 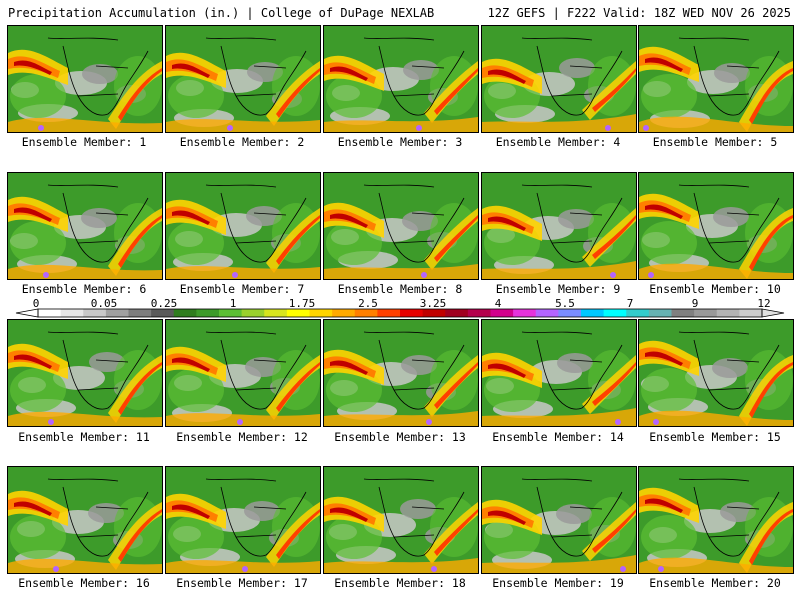 I want to click on ensemble-member-label-3: Ensemble Member: 3, so click(x=400, y=142).